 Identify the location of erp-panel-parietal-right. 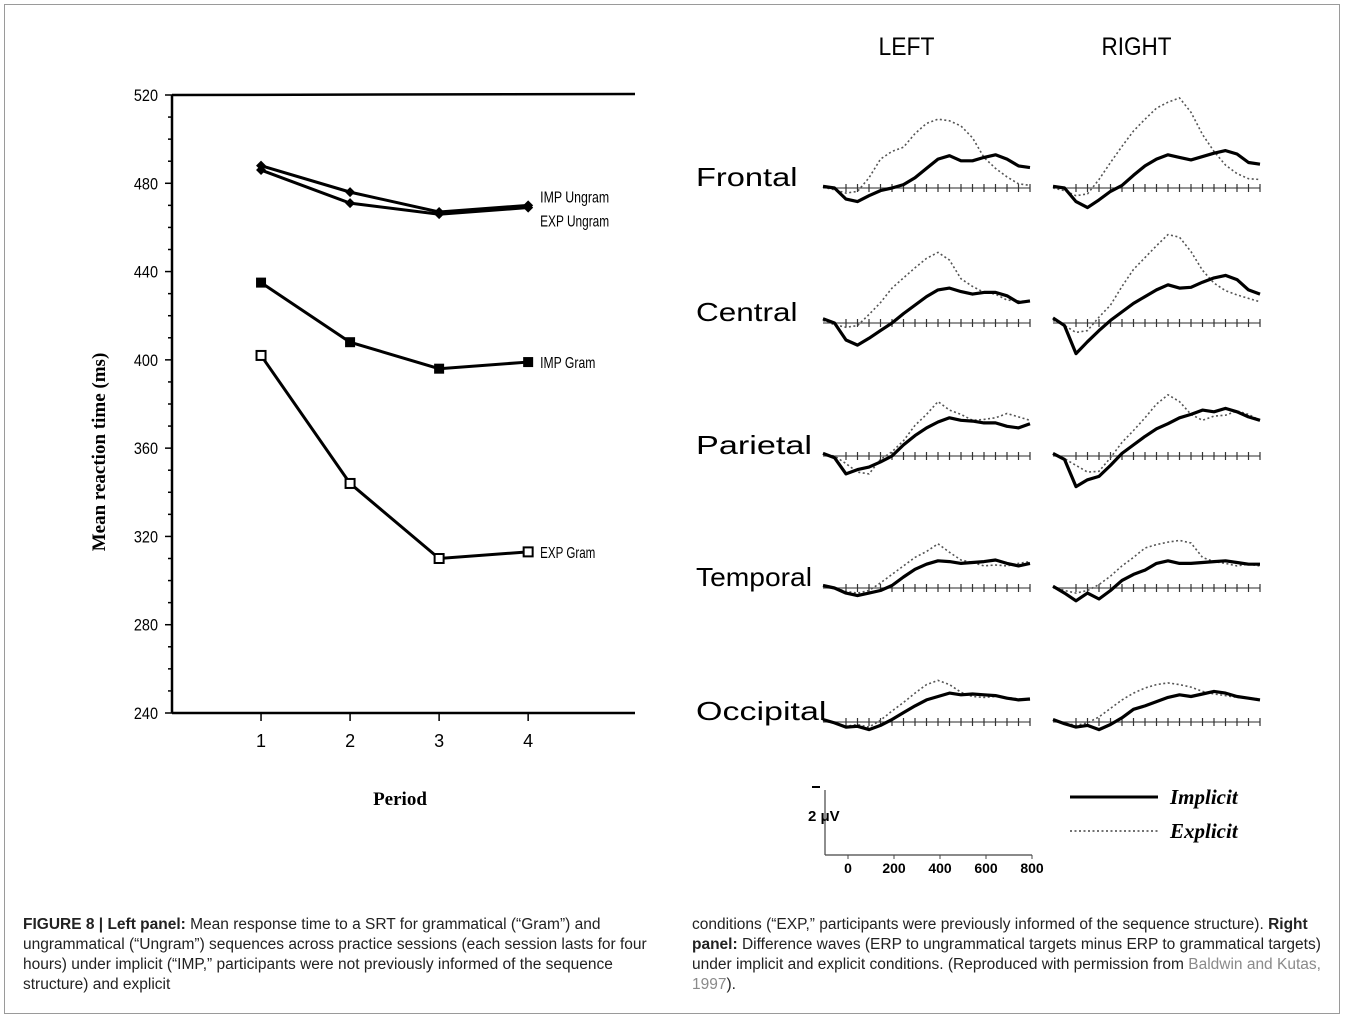
(1156, 441).